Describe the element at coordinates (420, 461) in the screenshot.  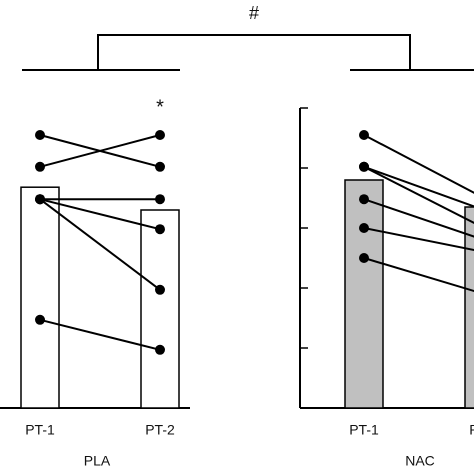
I see `group-label: NAC` at that location.